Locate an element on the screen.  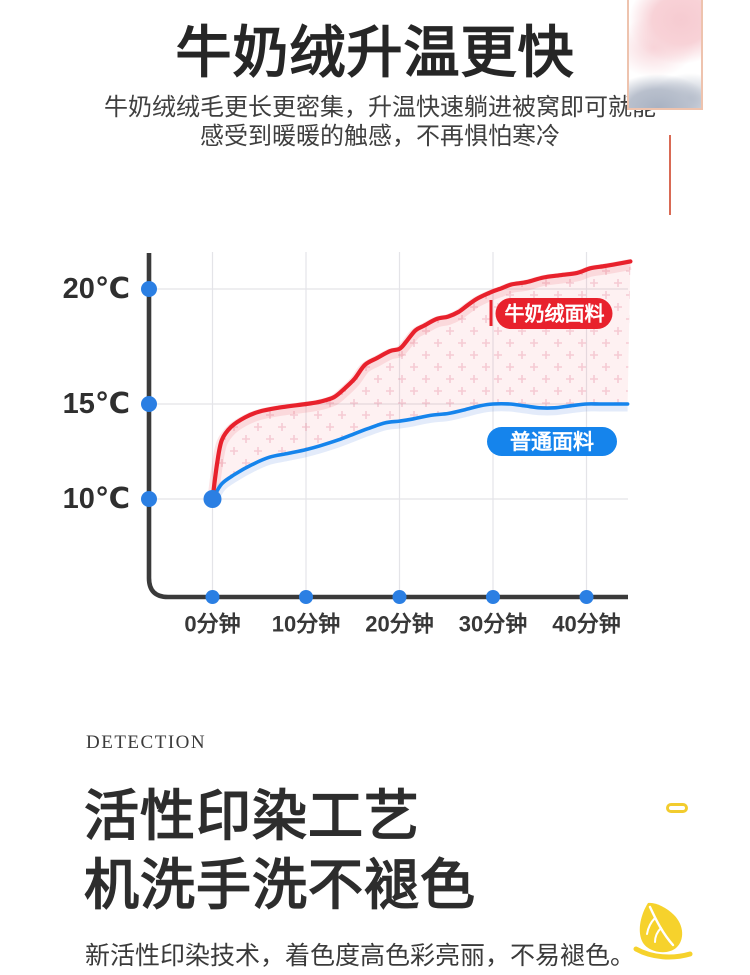
x-axis-label: 30分钟 is located at coordinates (493, 624).